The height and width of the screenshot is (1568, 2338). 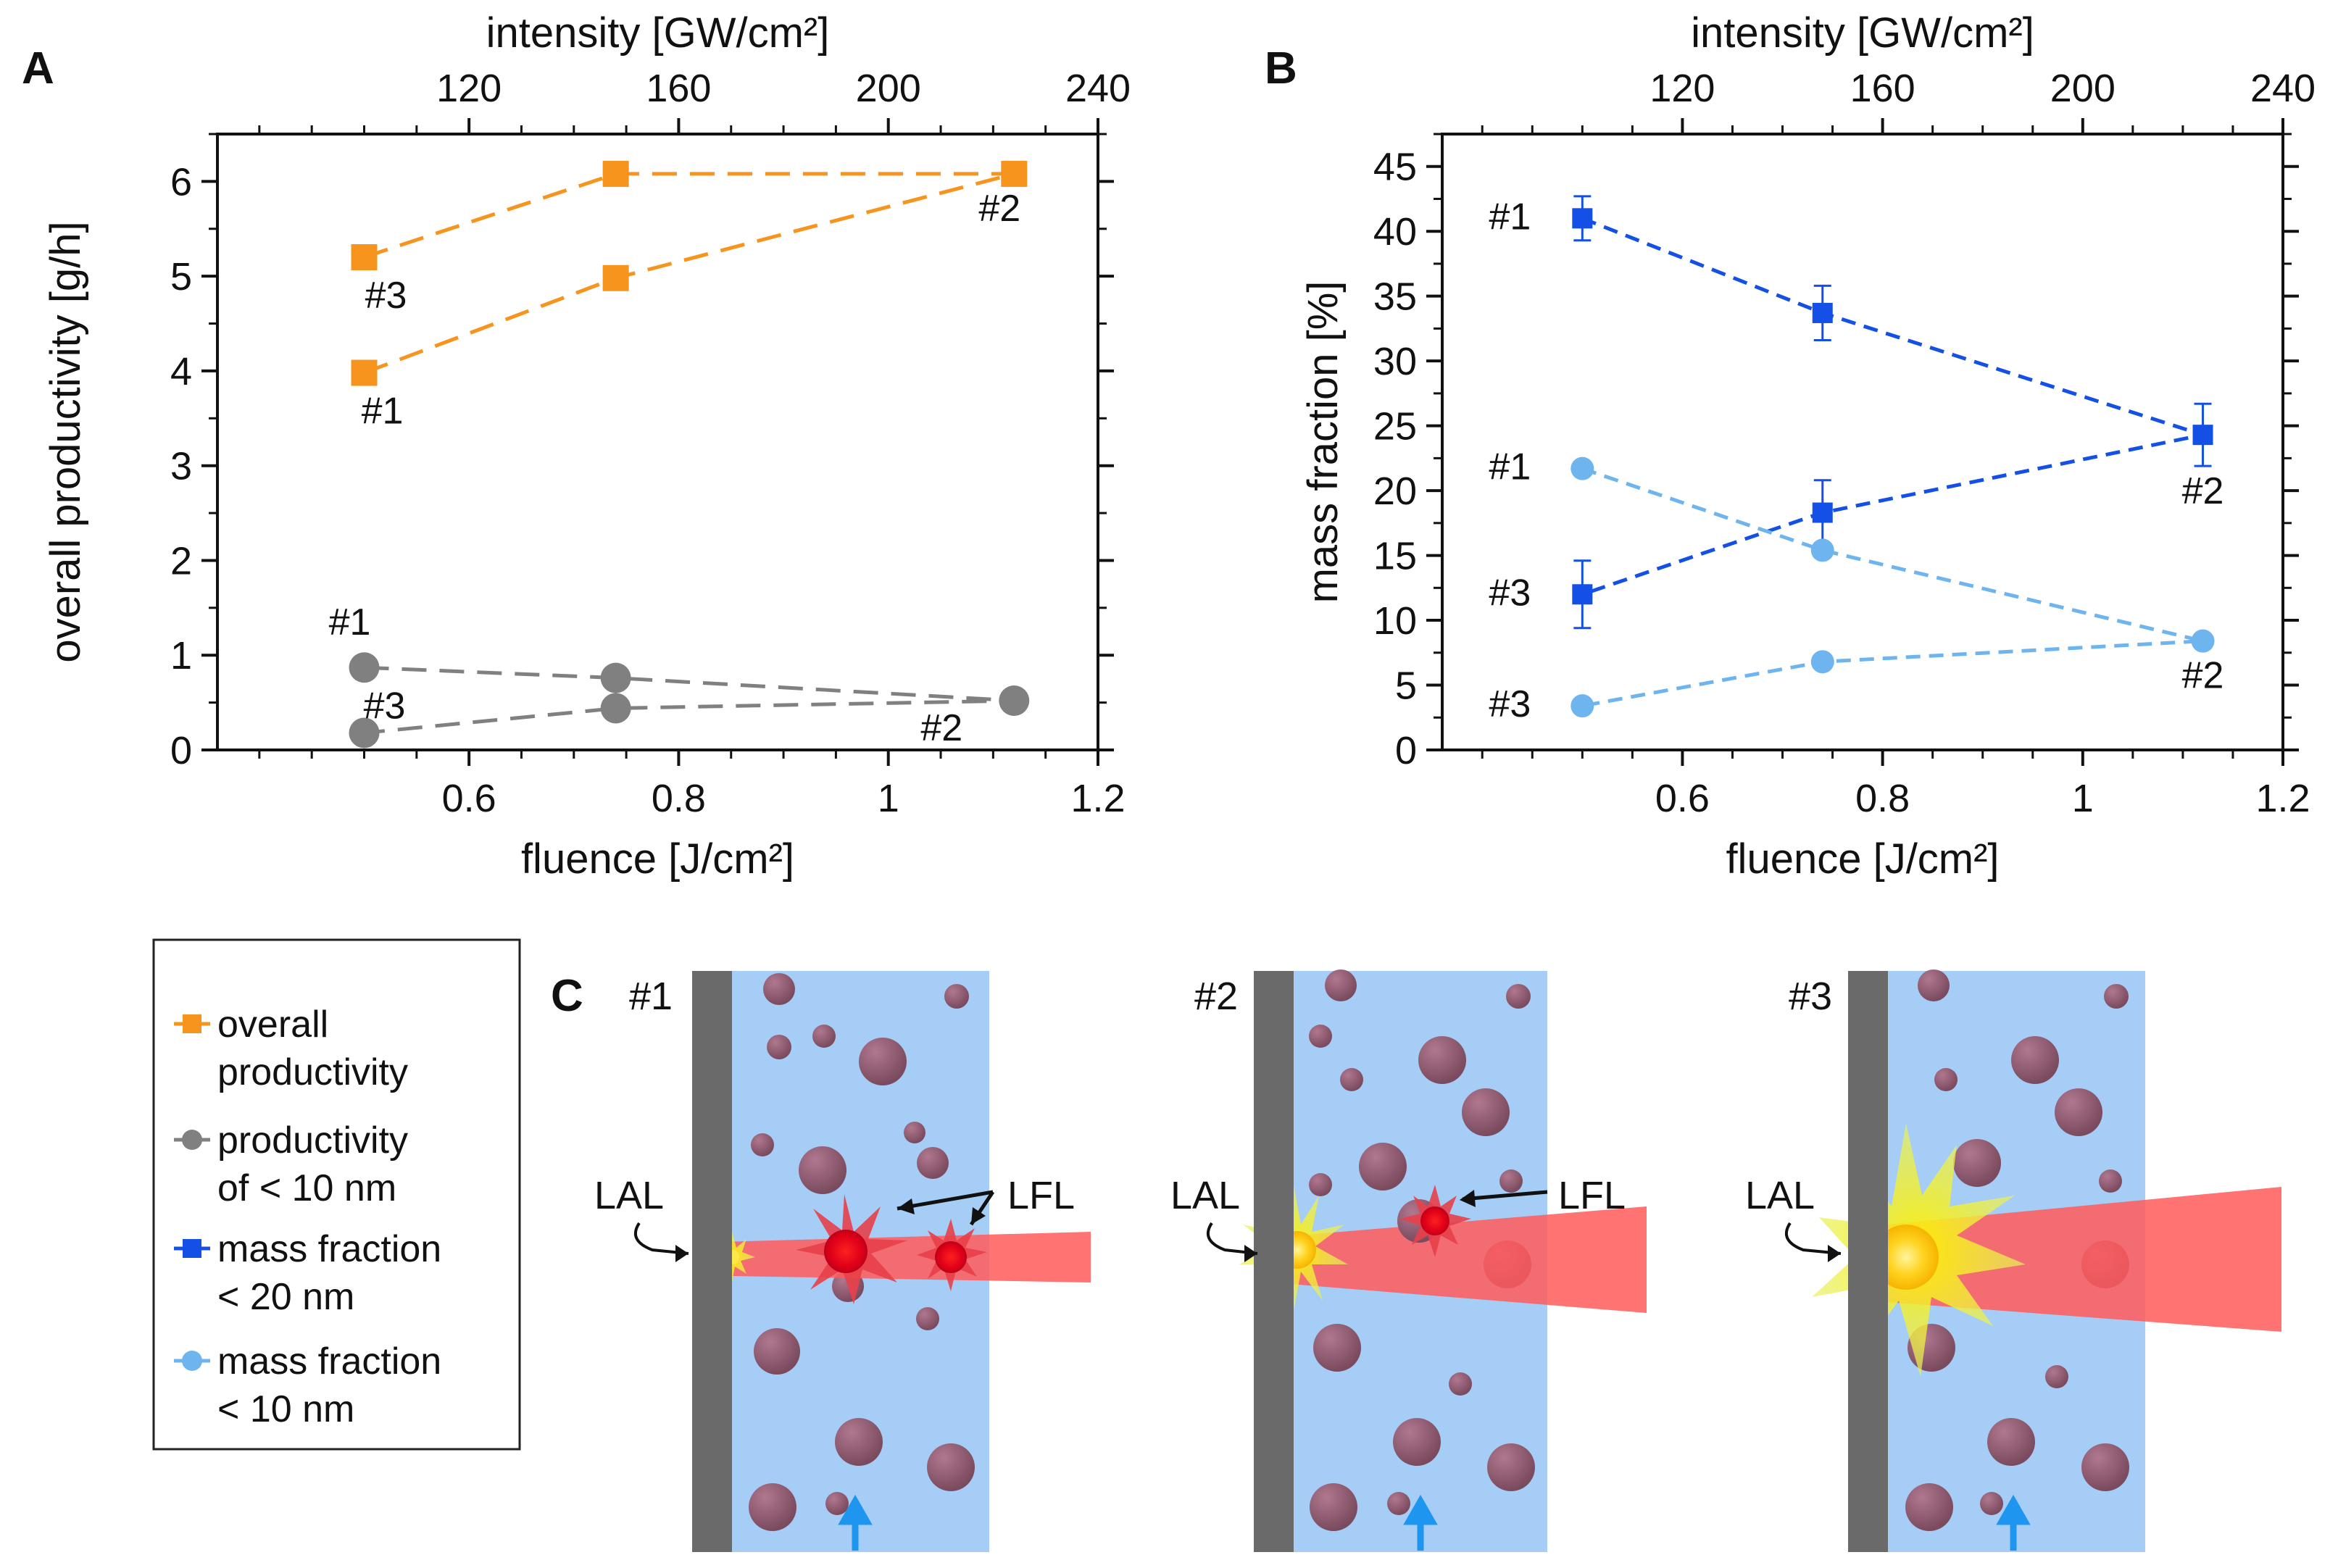 I want to click on y-tick-label: 1, so click(x=181, y=655).